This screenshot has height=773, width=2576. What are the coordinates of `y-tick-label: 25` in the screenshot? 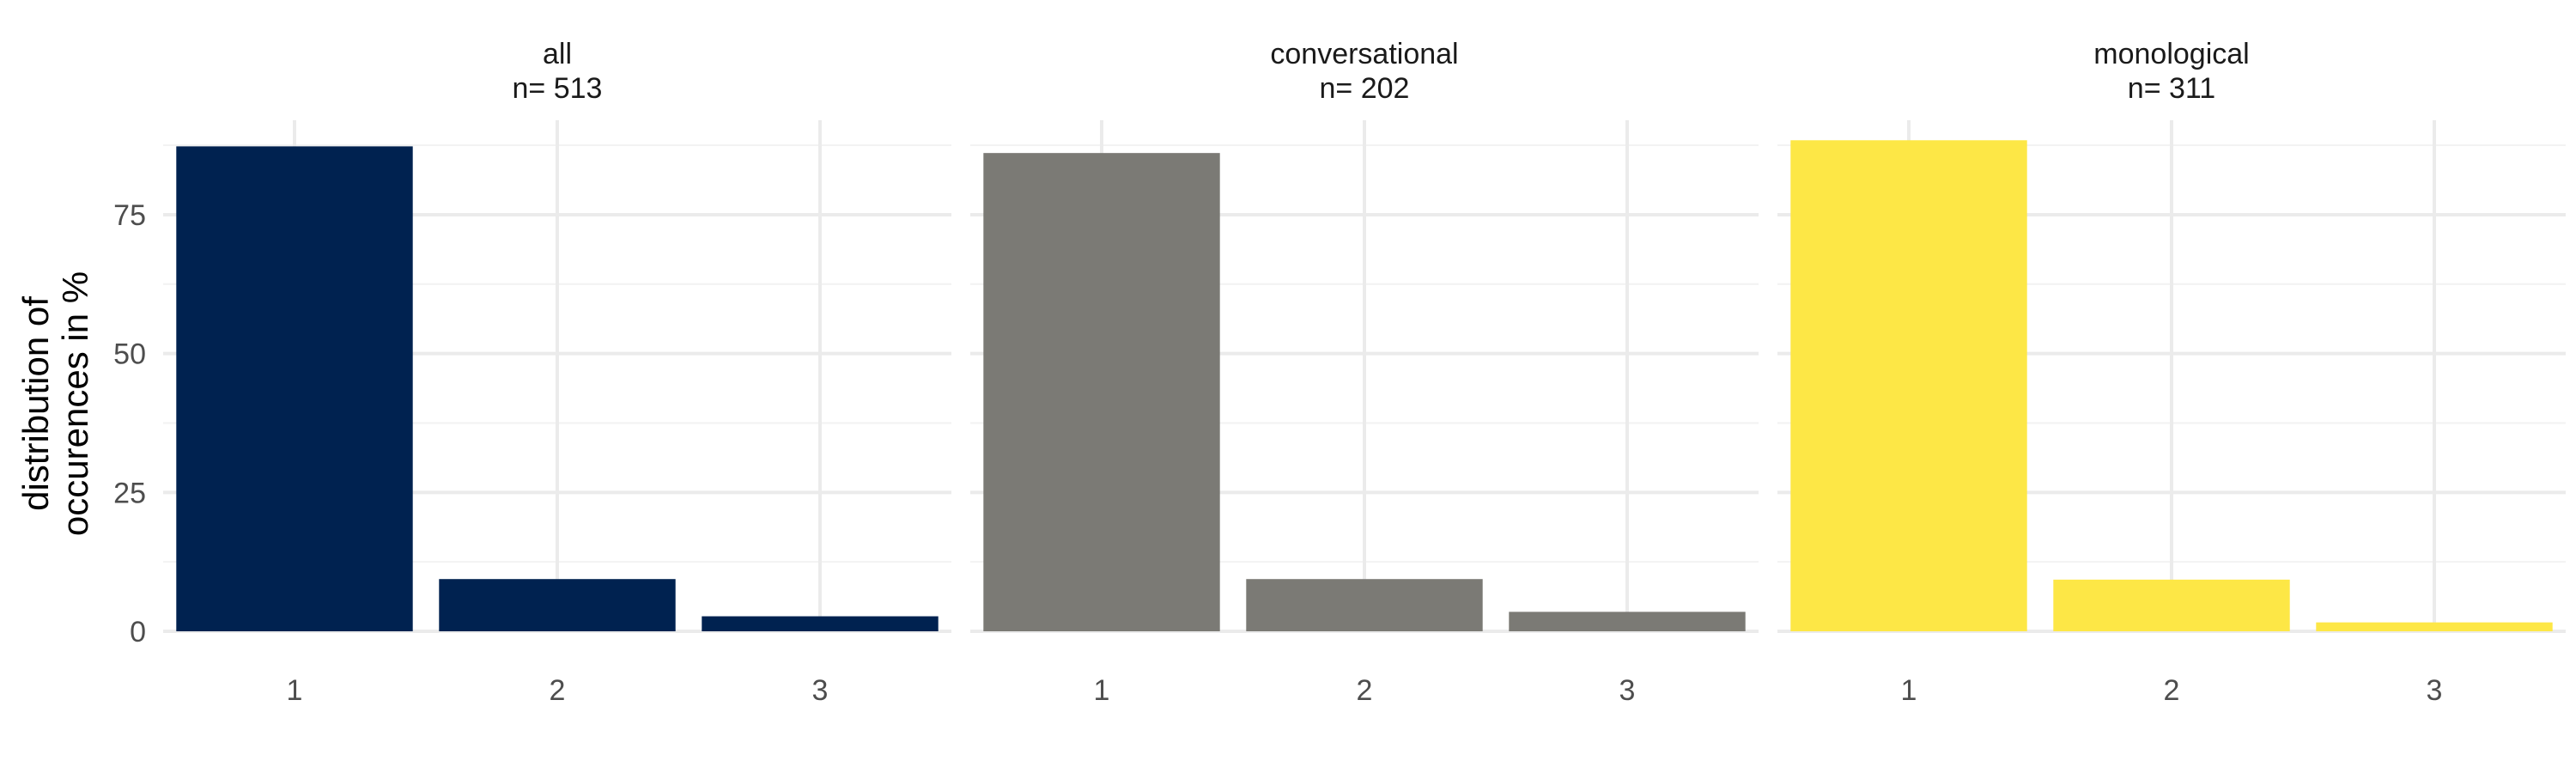 It's located at (129, 493).